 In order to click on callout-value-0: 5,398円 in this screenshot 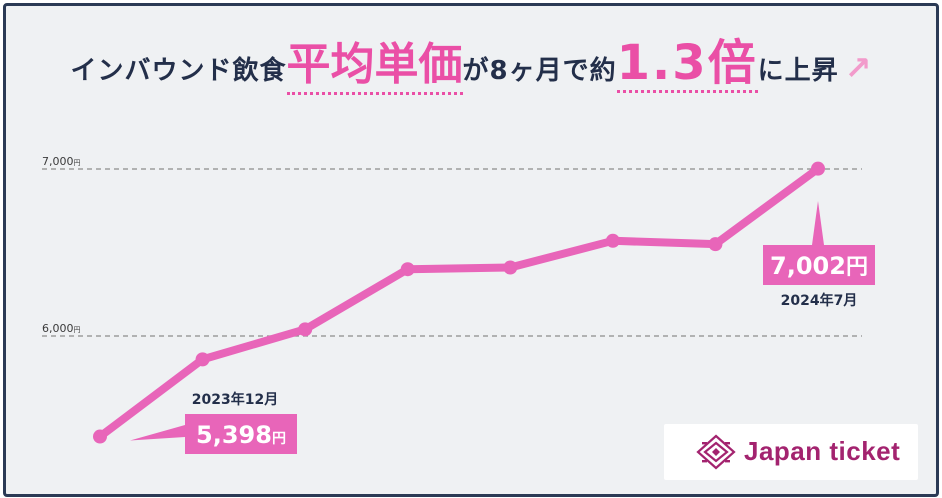, I will do `click(241, 435)`.